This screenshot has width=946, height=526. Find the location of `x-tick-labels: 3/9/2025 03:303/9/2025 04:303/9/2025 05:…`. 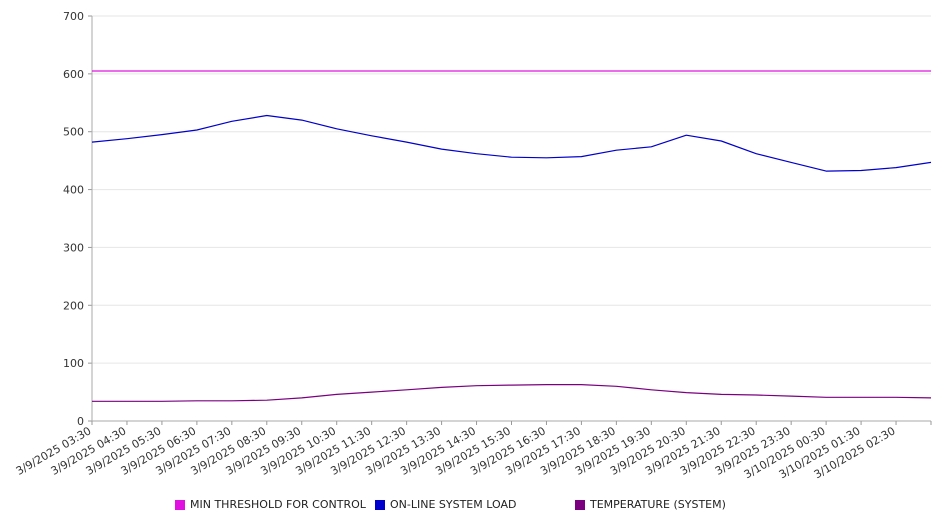

x-tick-labels: 3/9/2025 03:303/9/2025 04:303/9/2025 05:… is located at coordinates (456, 452).